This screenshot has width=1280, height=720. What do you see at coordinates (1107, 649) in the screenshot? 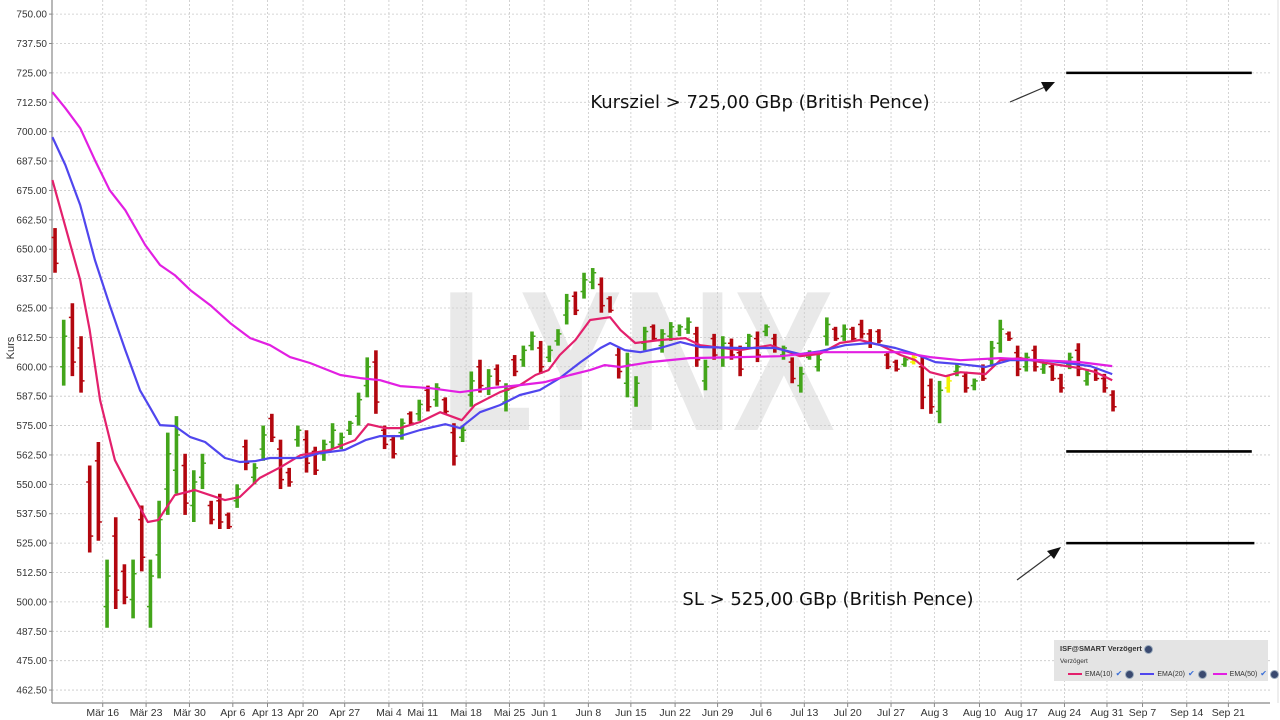
I see `legend-title: ISF@SMART Verzögert` at bounding box center [1107, 649].